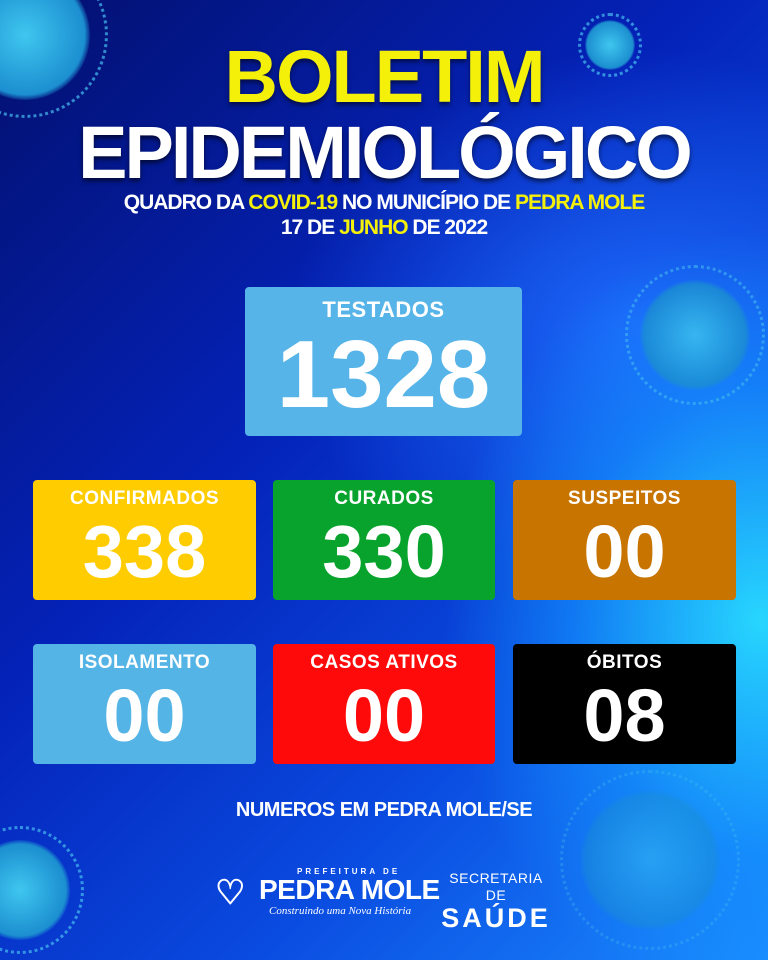  Describe the element at coordinates (426, 202) in the screenshot. I see `subtitle-text: NO MUNICÍPIO DE` at that location.